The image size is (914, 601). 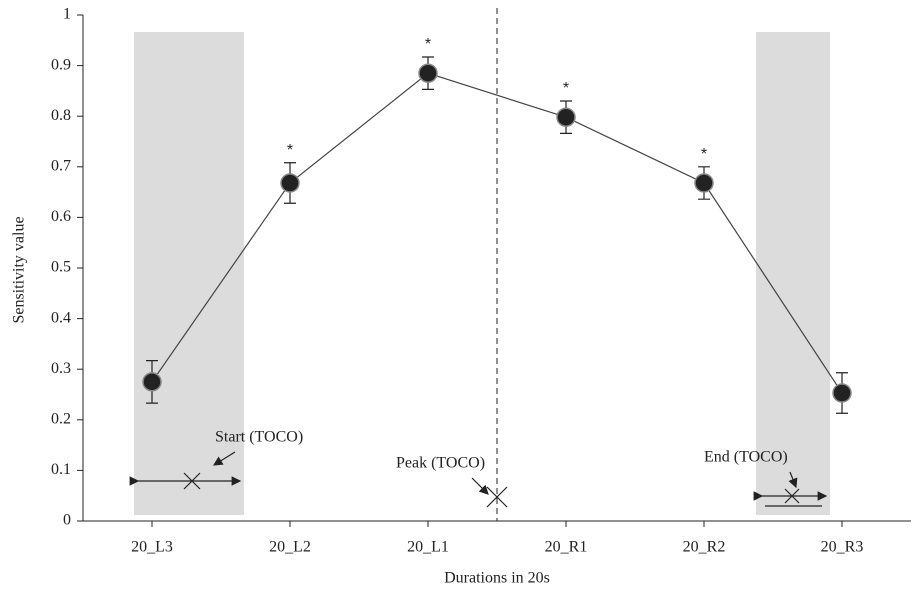 I want to click on y-tick-label: 0, so click(x=67, y=520).